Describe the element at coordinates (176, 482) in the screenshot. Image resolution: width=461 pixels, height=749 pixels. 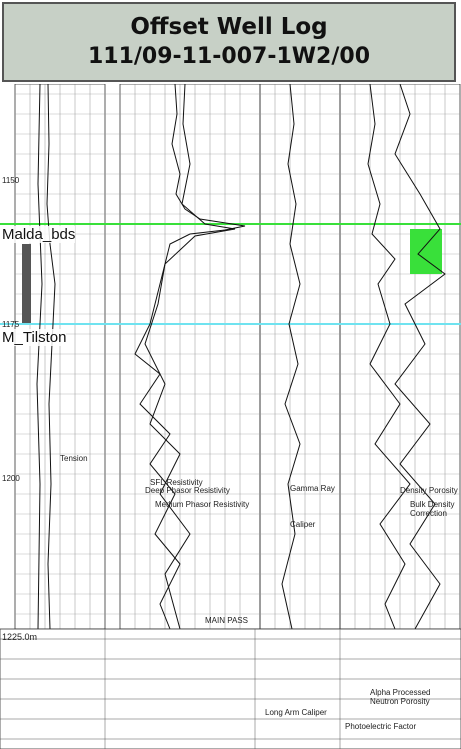
I see `sfl-resistivity-label: SFL Resistivity` at that location.